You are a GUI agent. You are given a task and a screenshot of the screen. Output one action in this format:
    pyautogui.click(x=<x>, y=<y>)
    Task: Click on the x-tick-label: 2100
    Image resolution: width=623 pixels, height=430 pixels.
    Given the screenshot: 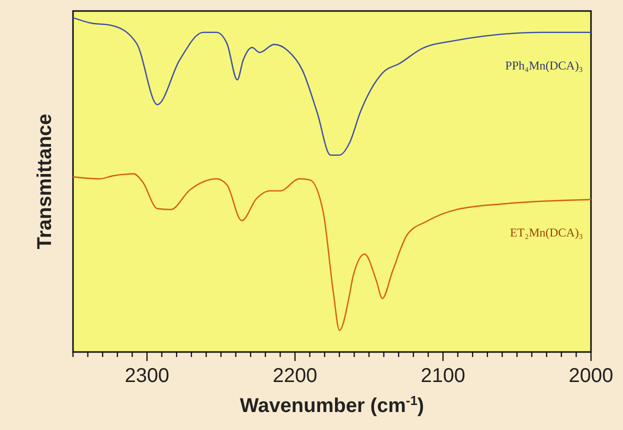 What is the action you would take?
    pyautogui.click(x=443, y=376)
    